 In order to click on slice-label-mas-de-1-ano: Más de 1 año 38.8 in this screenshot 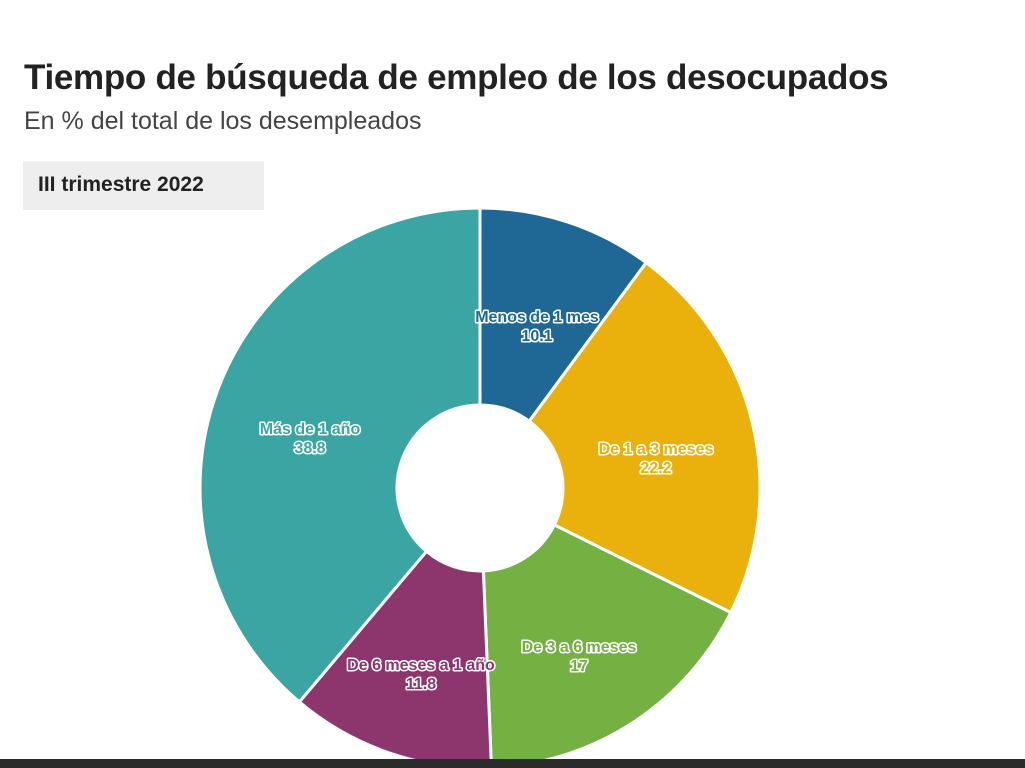, I will do `click(310, 439)`.